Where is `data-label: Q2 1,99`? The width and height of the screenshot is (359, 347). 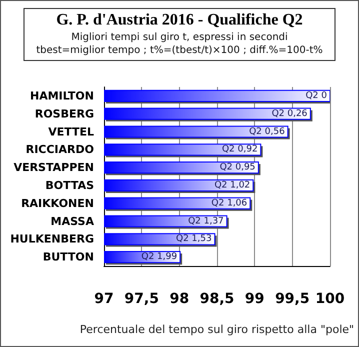 data-label: Q2 1,99 is located at coordinates (159, 257).